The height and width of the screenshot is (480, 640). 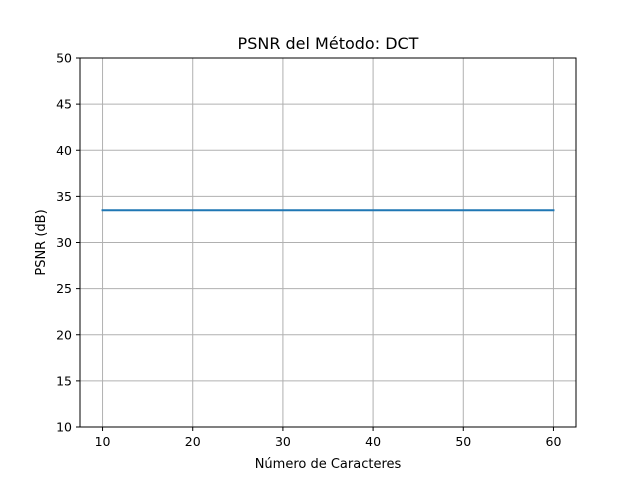 I want to click on y-tick-label: 25, so click(x=64, y=288).